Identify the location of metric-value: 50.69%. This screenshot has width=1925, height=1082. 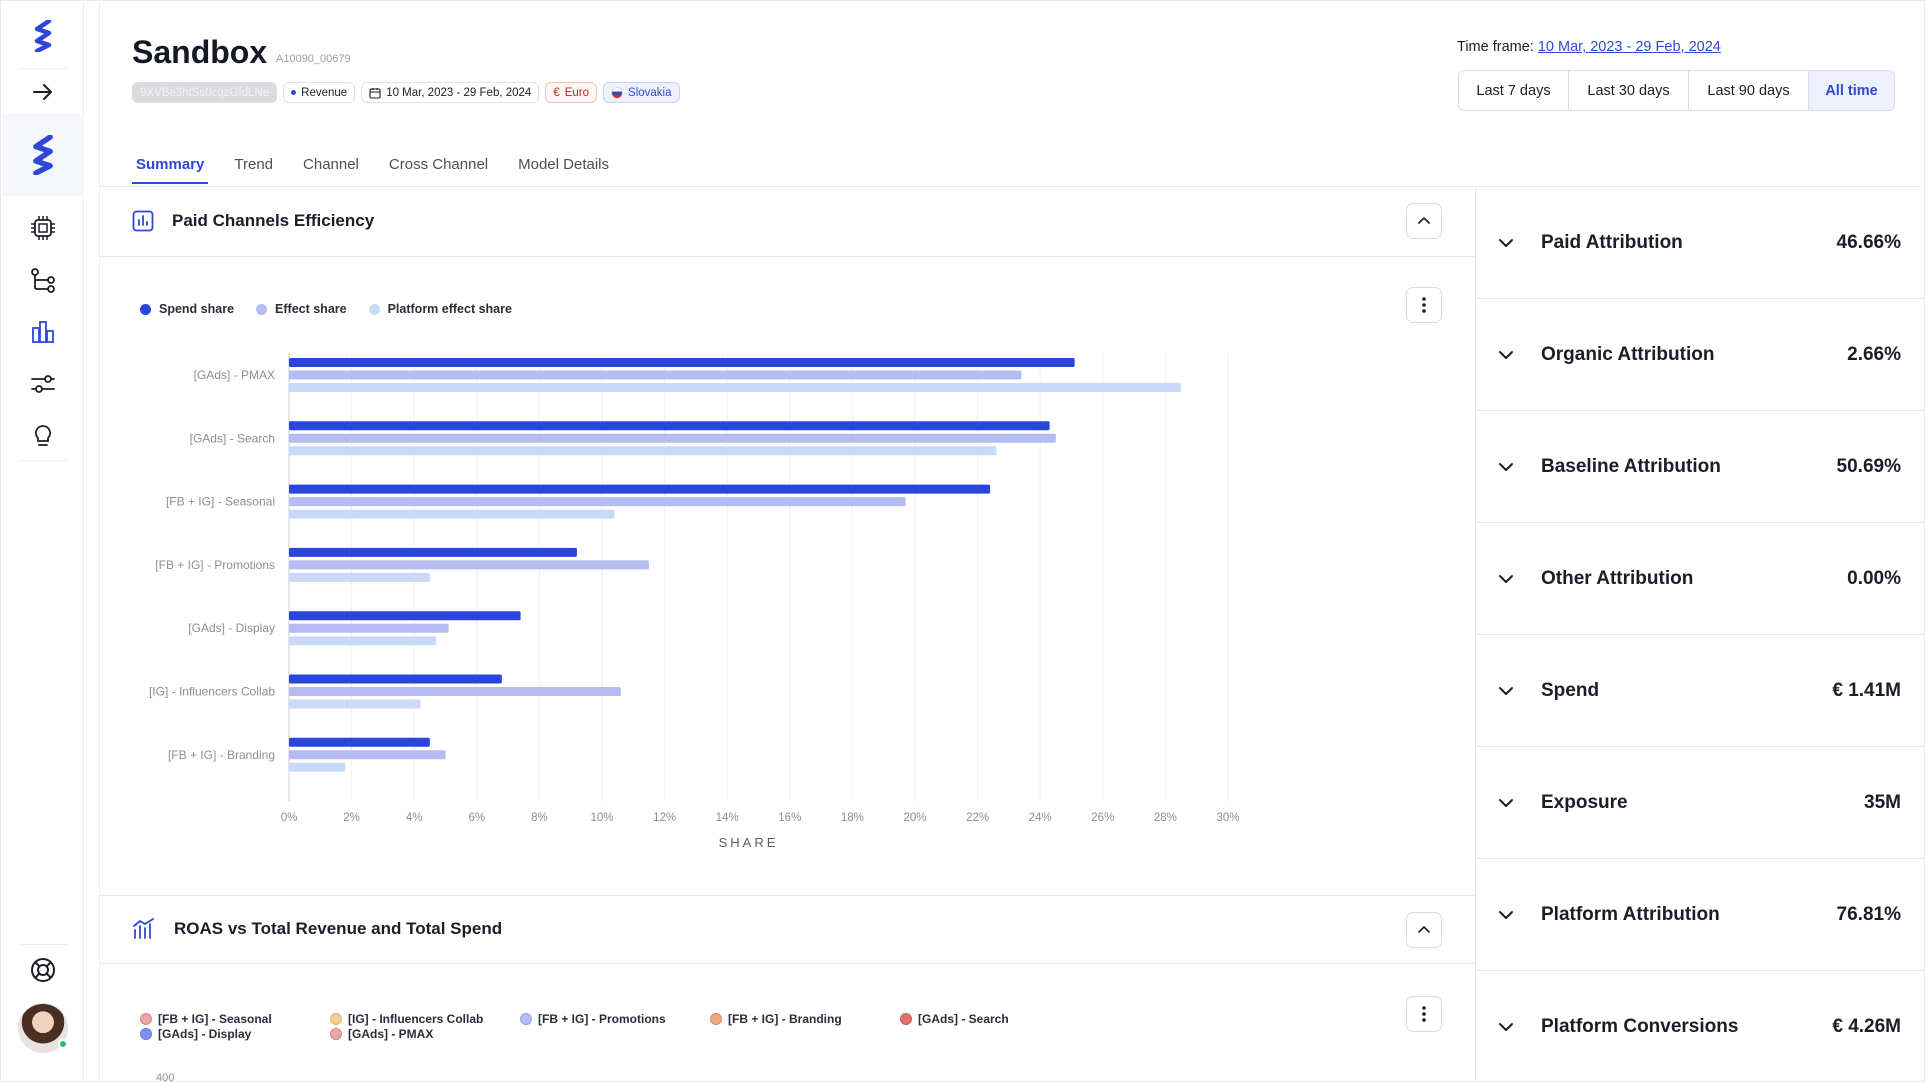
(1868, 466).